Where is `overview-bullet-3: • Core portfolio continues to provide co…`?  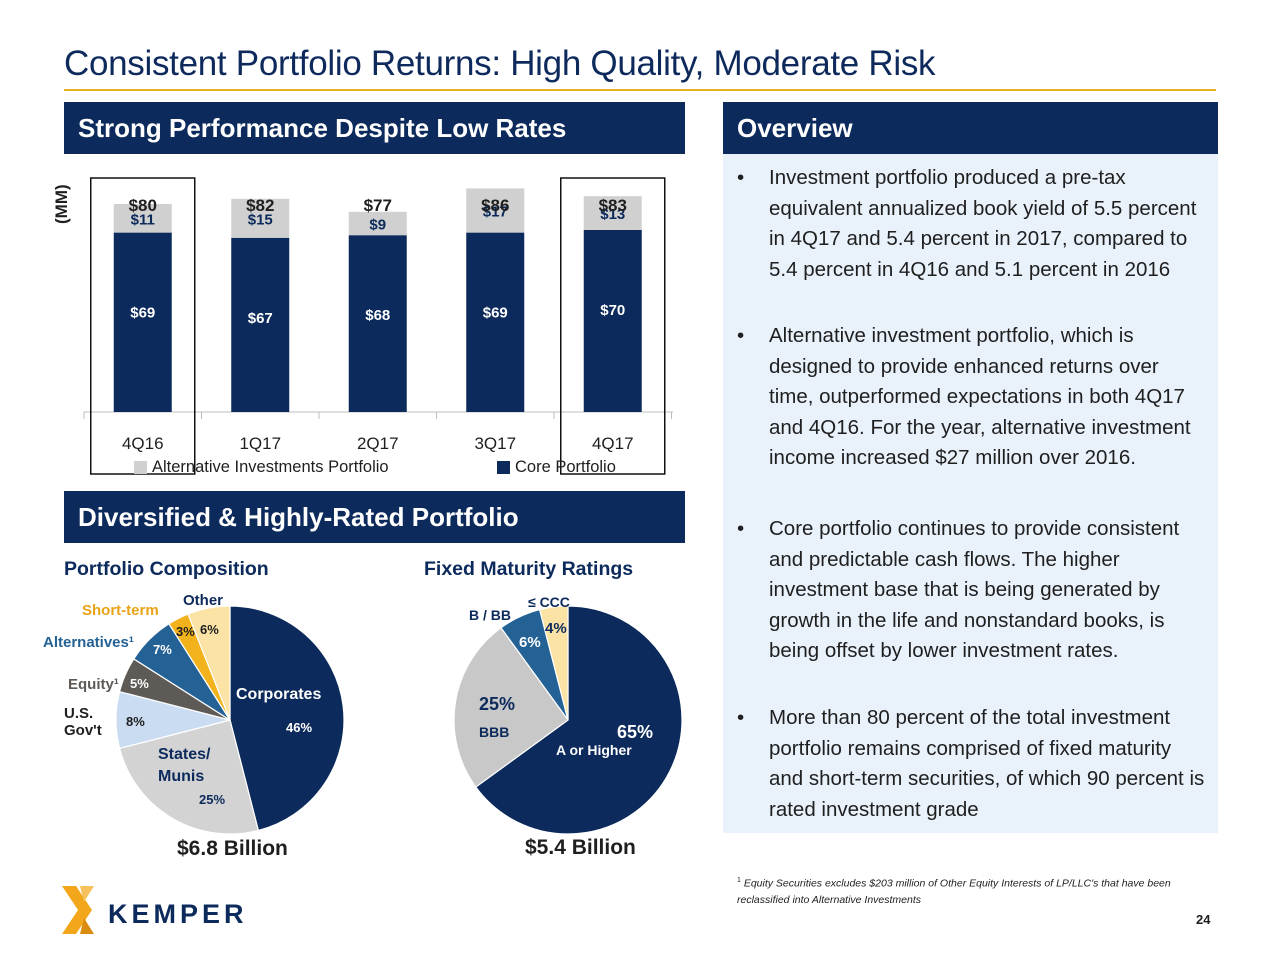
overview-bullet-3: • Core portfolio continues to provide co… is located at coordinates (972, 590).